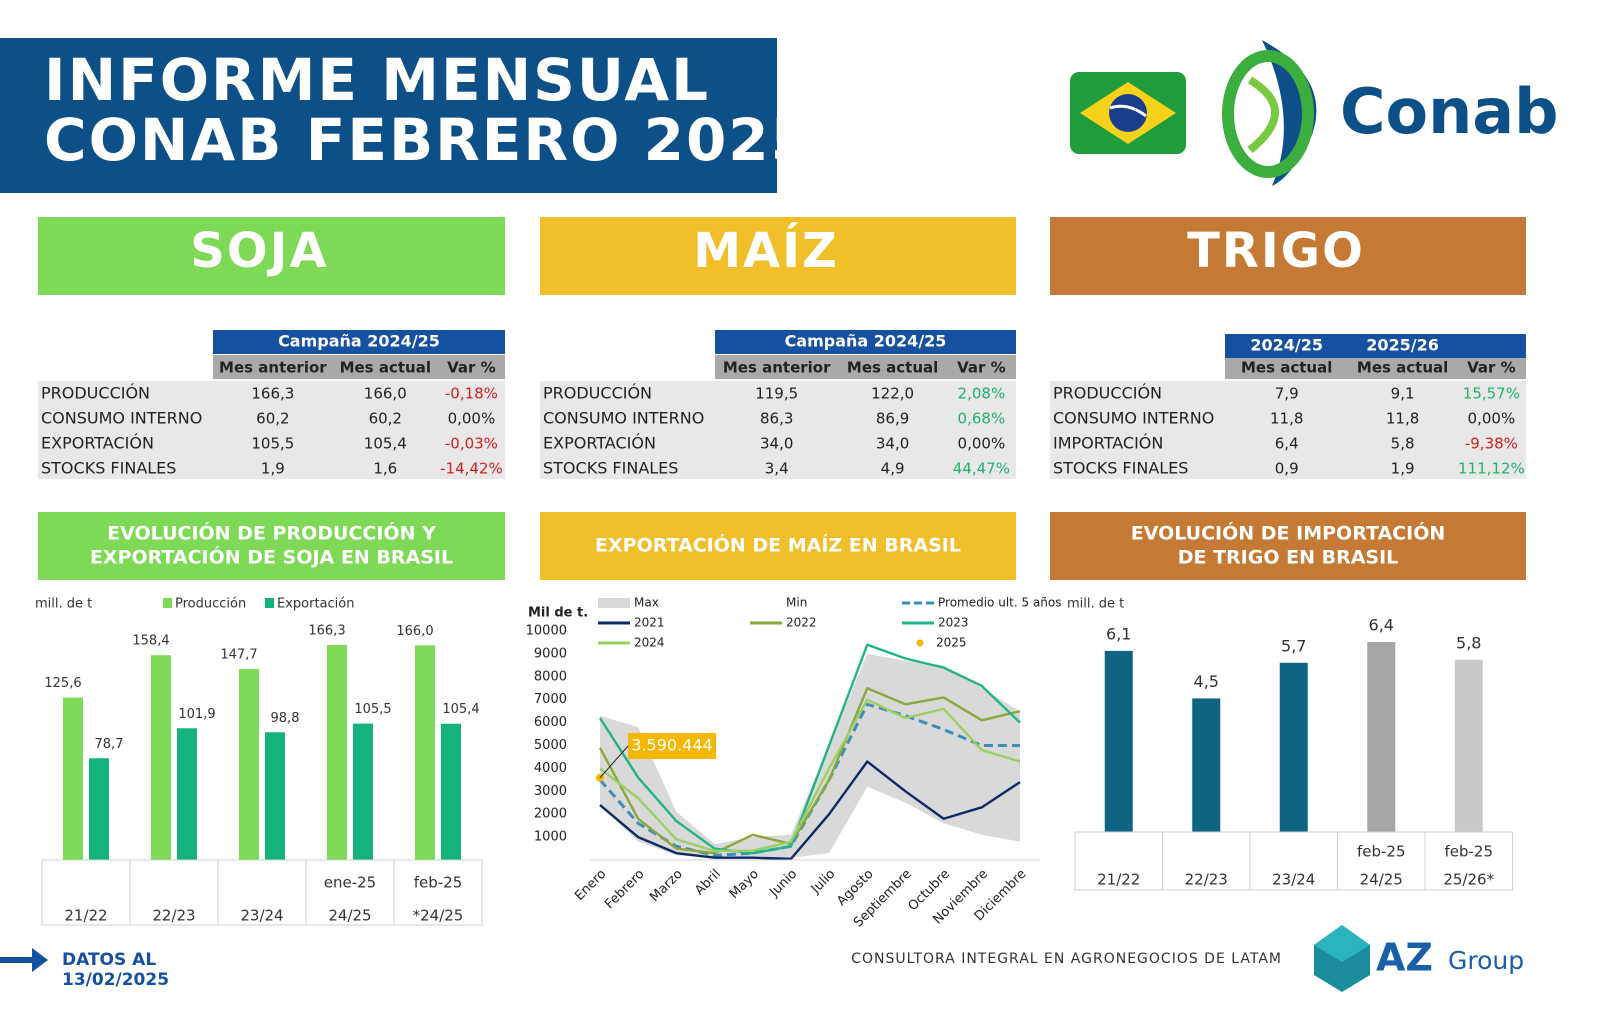  I want to click on legend-label: 2021, so click(649, 623).